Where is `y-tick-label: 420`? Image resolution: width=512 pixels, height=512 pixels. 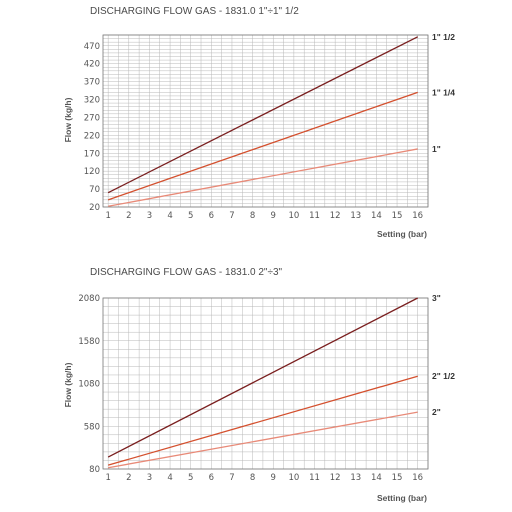
y-tick-label: 420 is located at coordinates (92, 65).